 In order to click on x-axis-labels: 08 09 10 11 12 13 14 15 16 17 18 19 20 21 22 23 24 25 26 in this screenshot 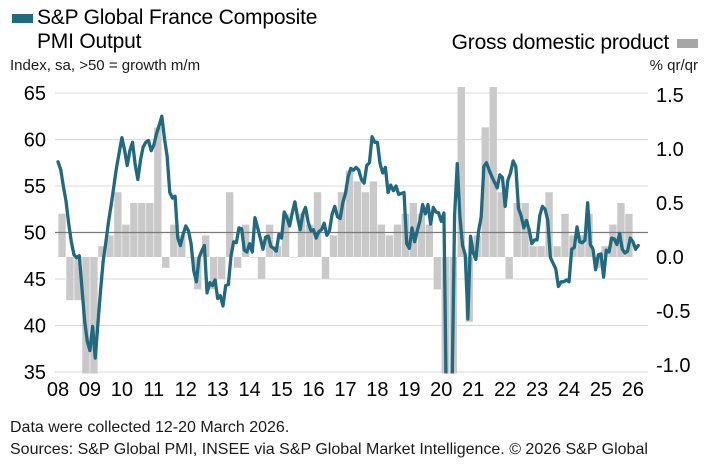, I will do `click(345, 390)`.